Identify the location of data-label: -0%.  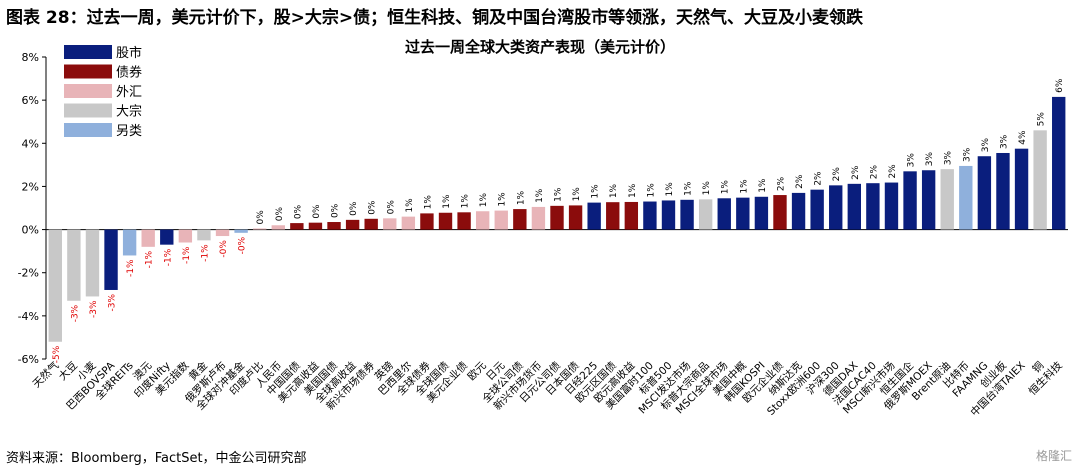
(224, 249).